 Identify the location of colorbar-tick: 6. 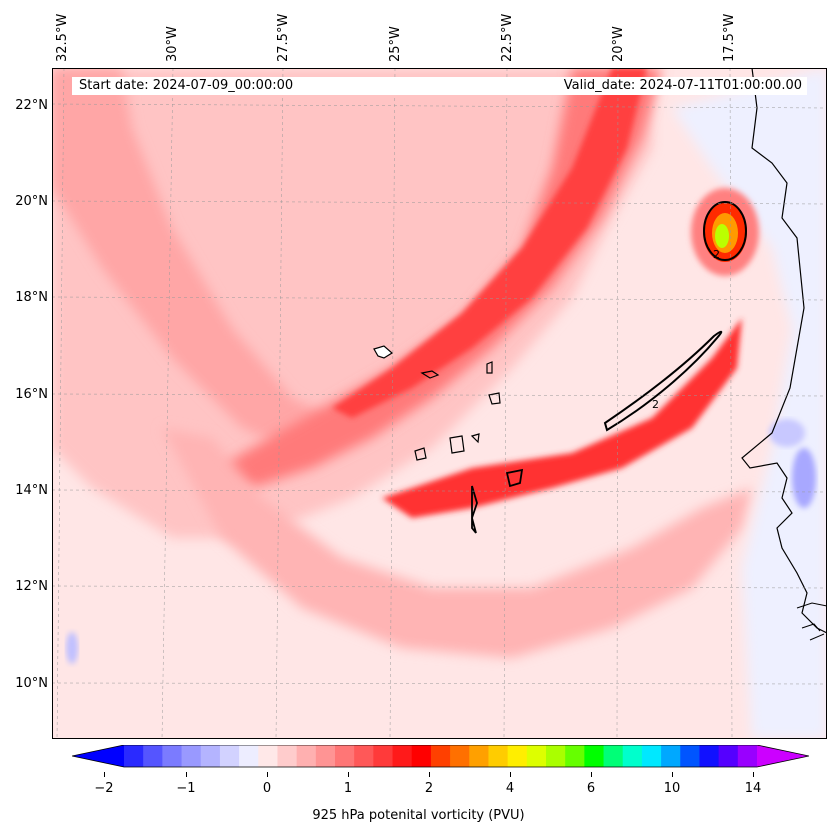
(591, 788).